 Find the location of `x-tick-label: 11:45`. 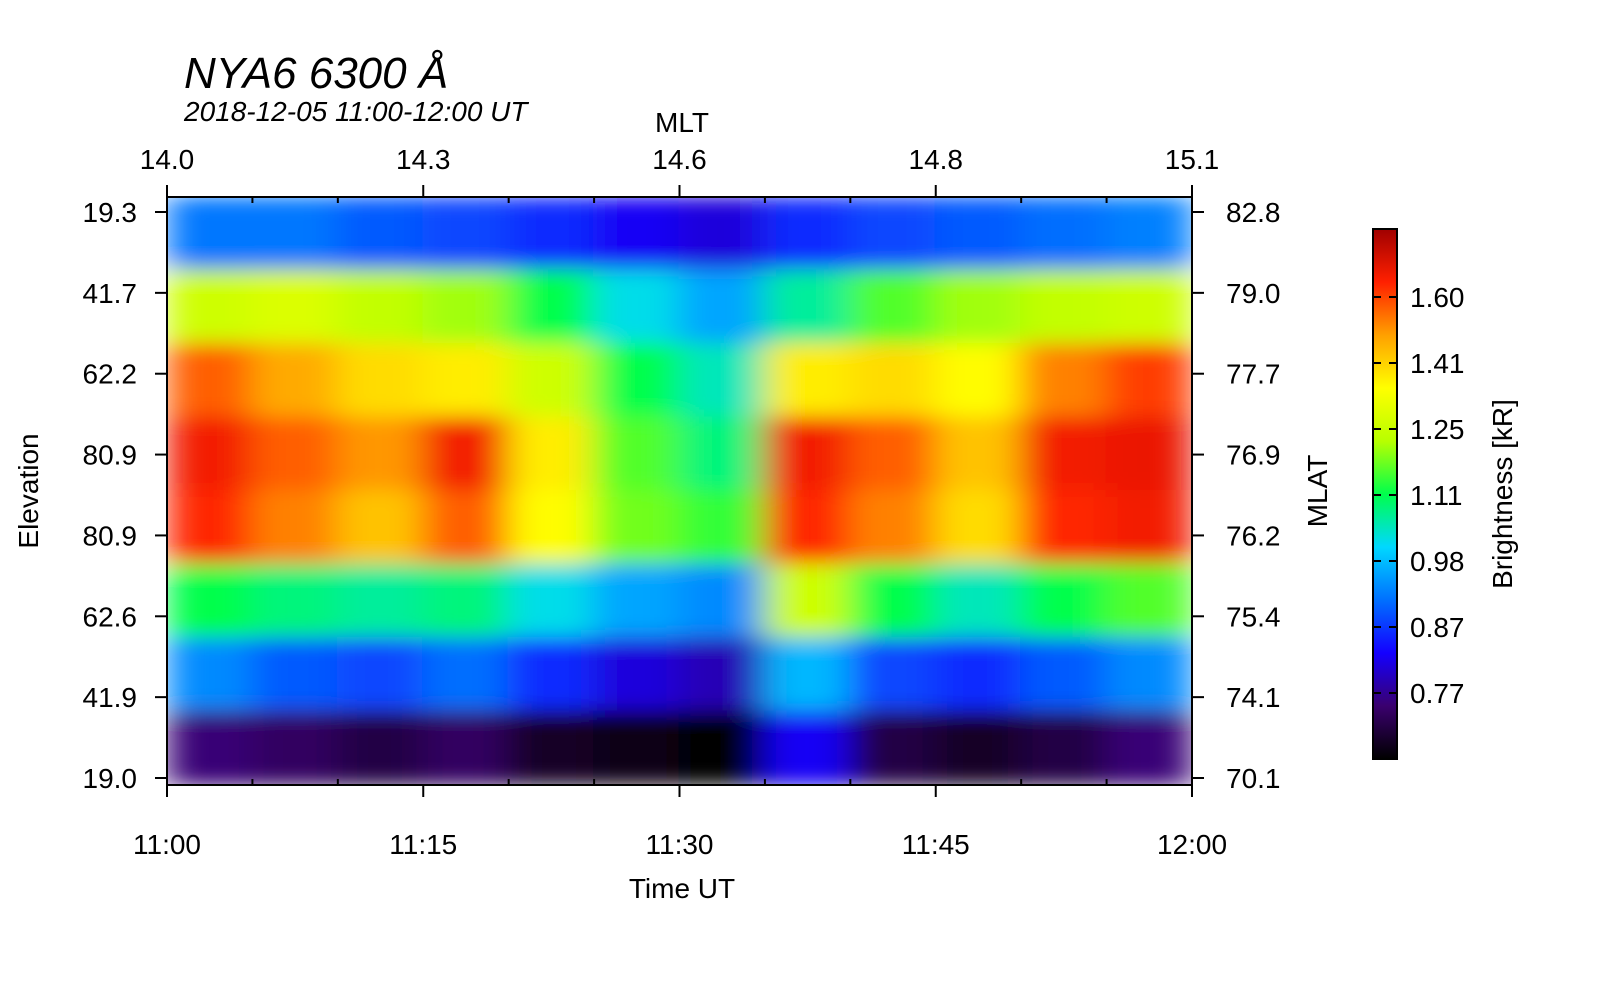

x-tick-label: 11:45 is located at coordinates (936, 844).